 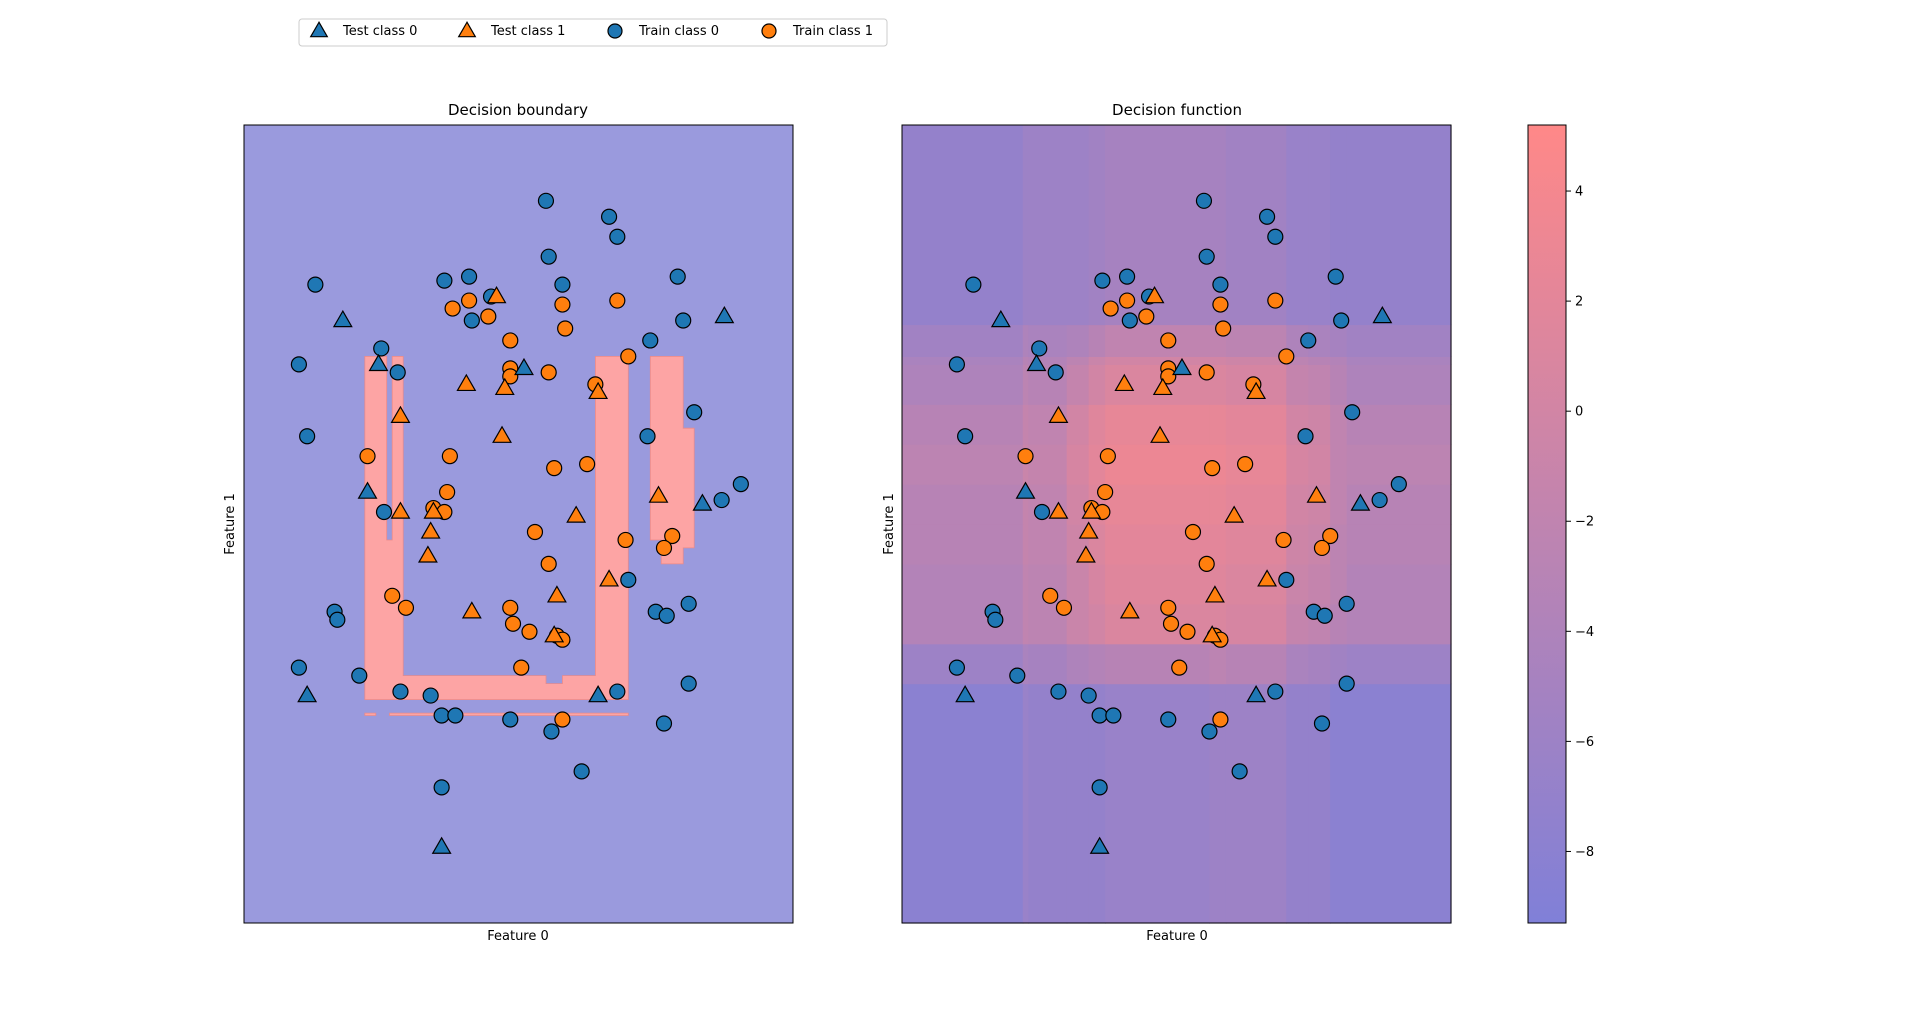 What do you see at coordinates (1579, 192) in the screenshot?
I see `colorbar-tick-label: 4` at bounding box center [1579, 192].